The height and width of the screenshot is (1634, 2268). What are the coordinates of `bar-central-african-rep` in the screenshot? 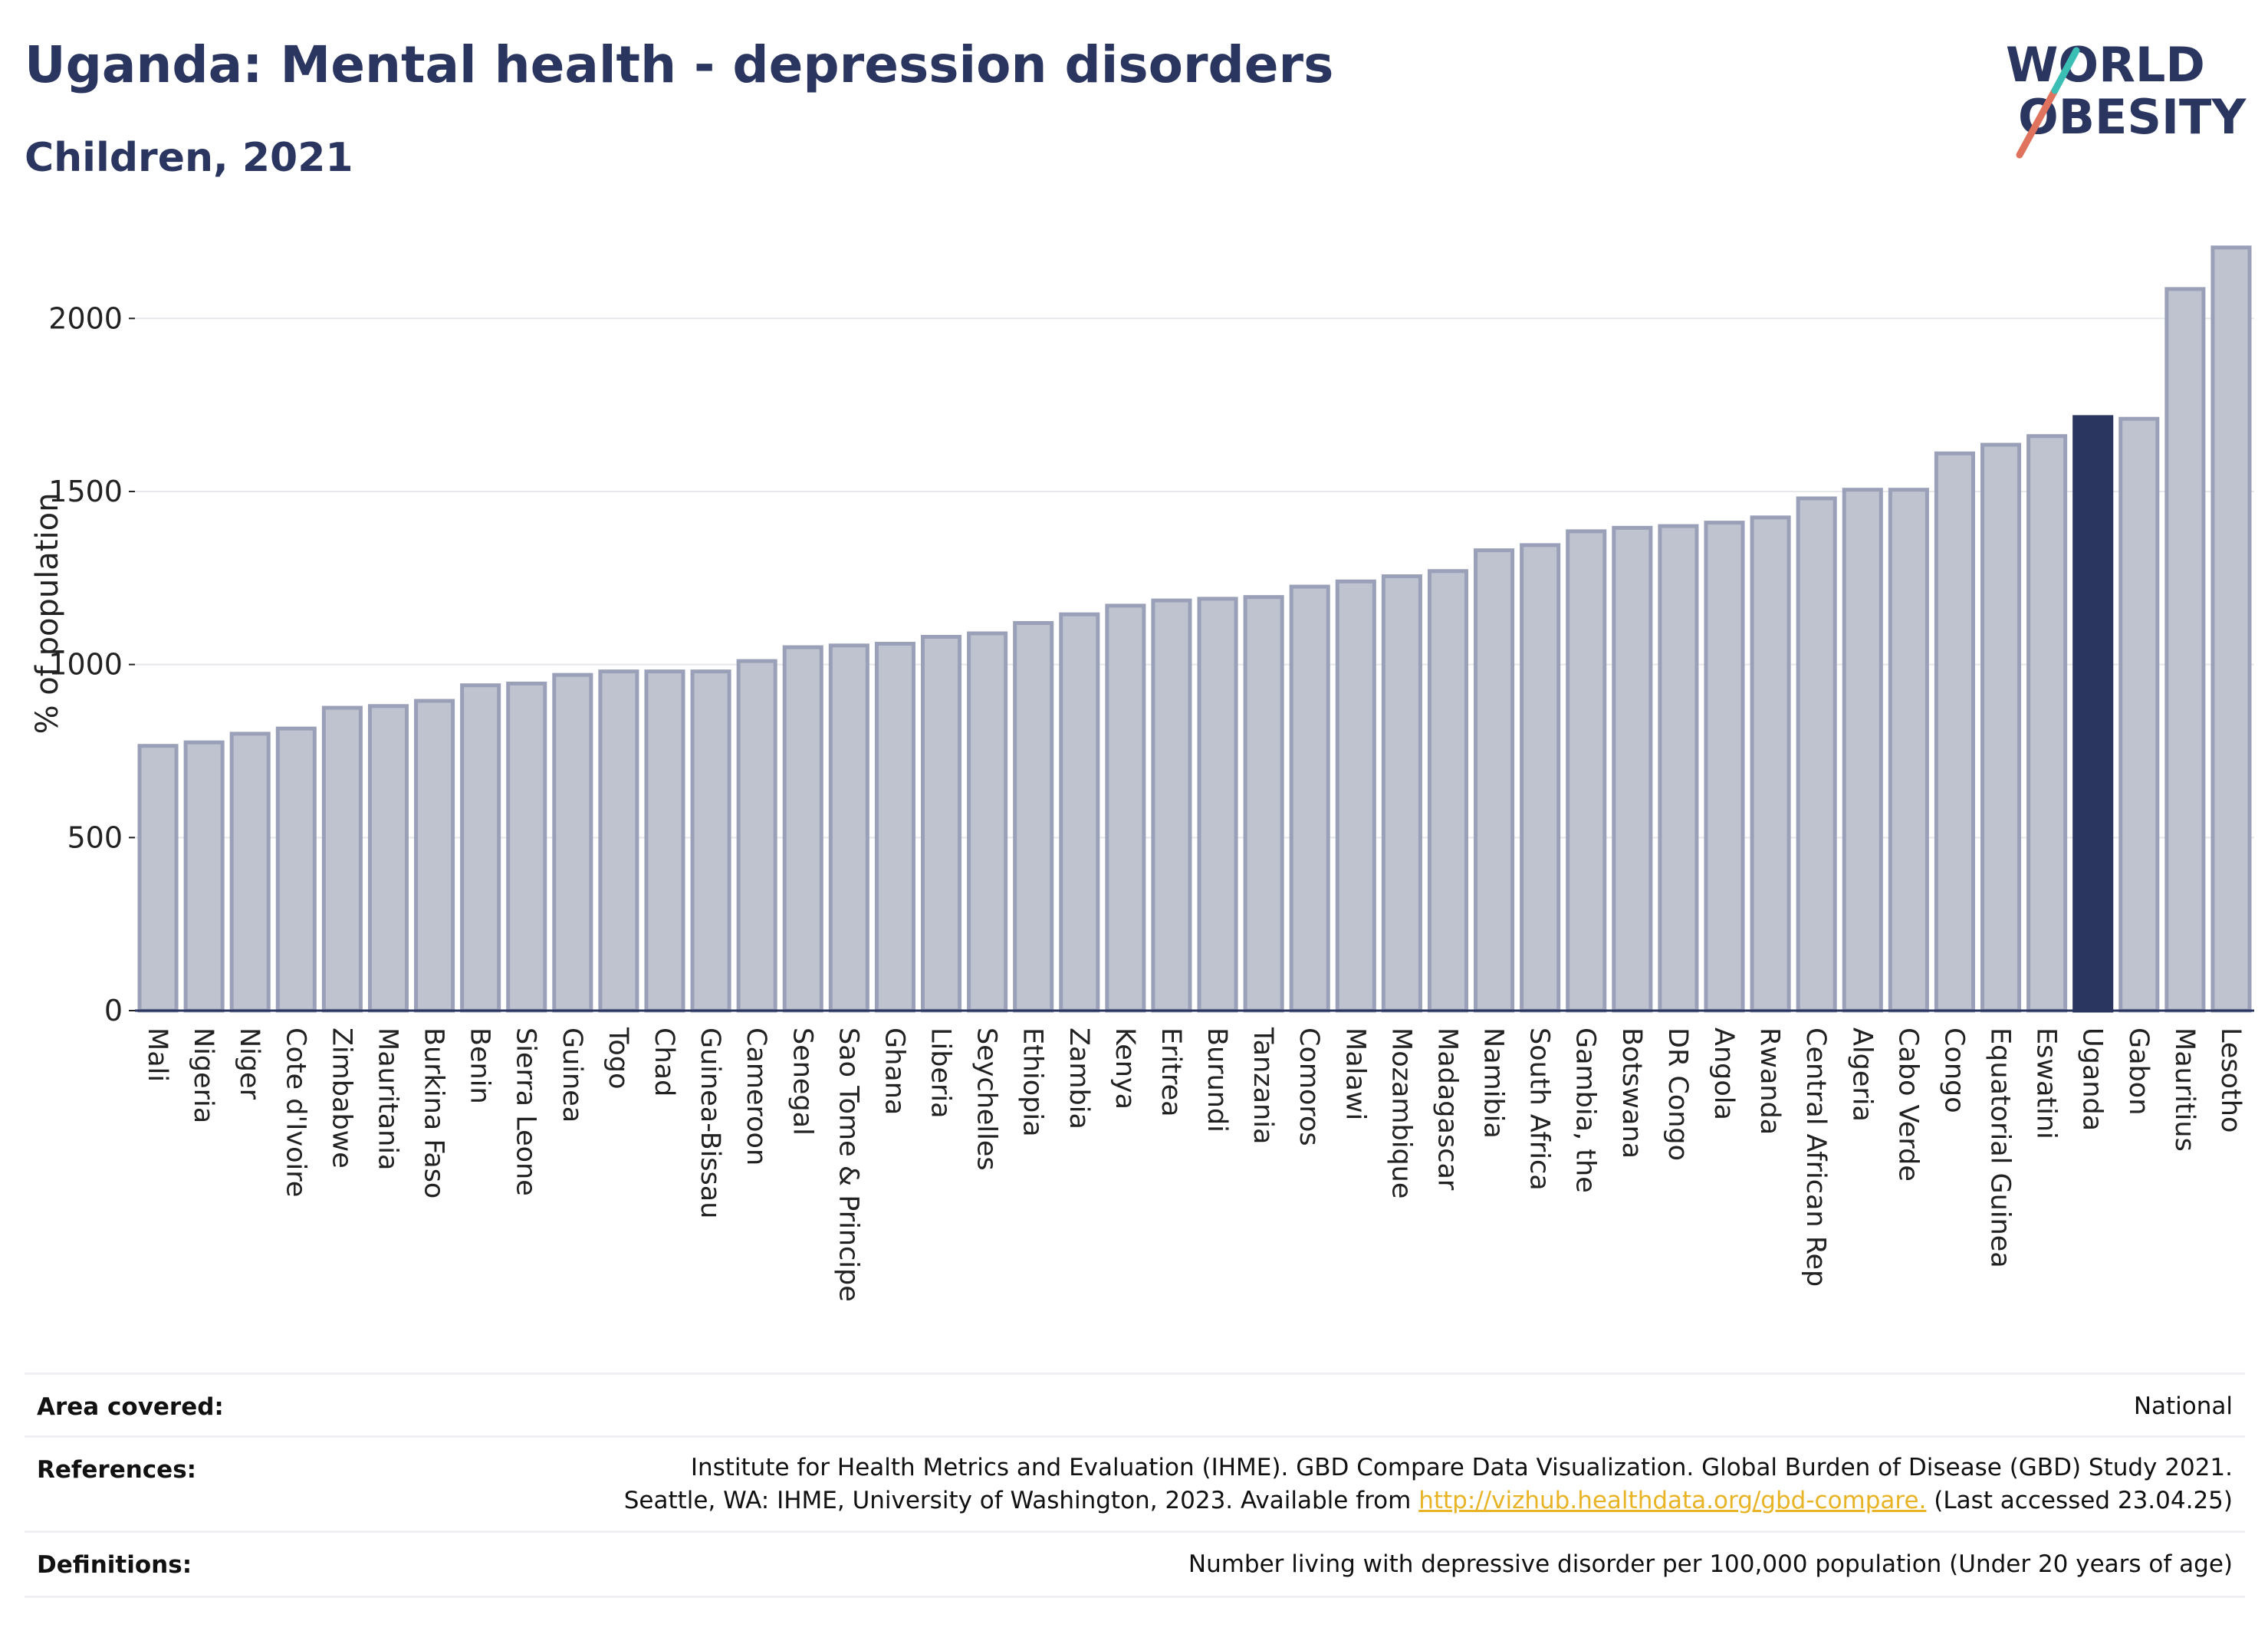 It's located at (1816, 755).